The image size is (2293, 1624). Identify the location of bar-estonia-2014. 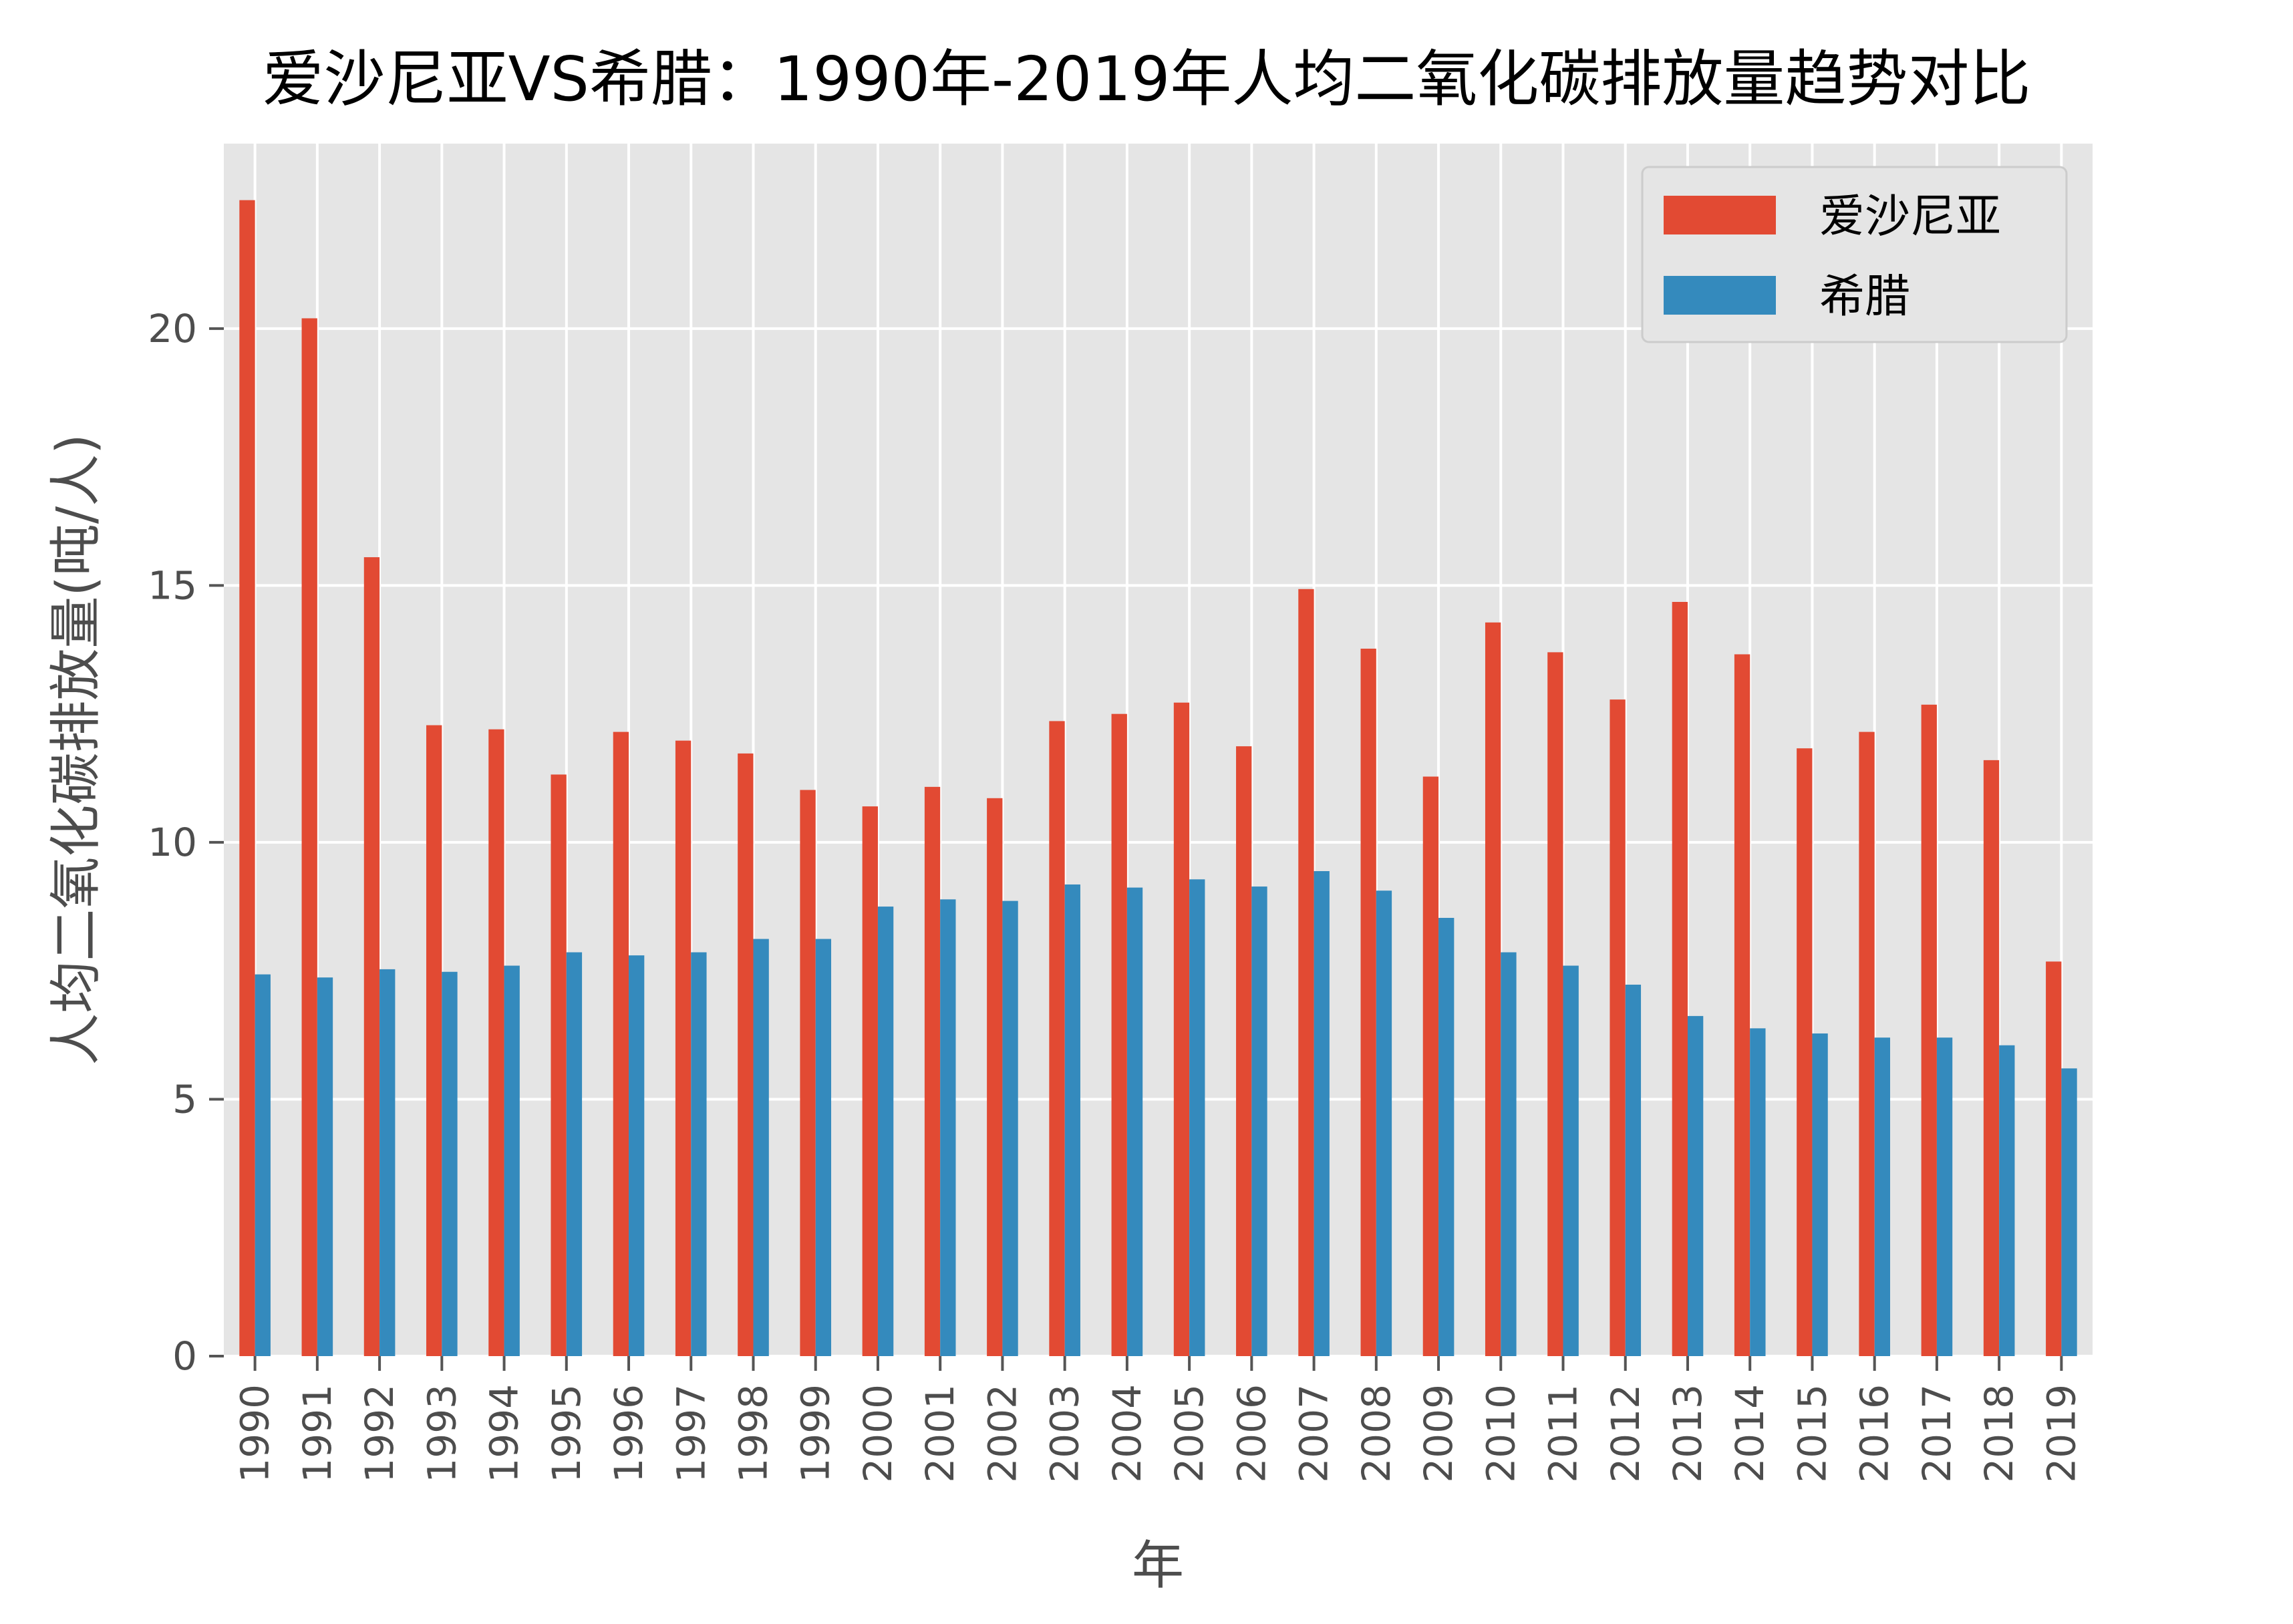
(1742, 1005).